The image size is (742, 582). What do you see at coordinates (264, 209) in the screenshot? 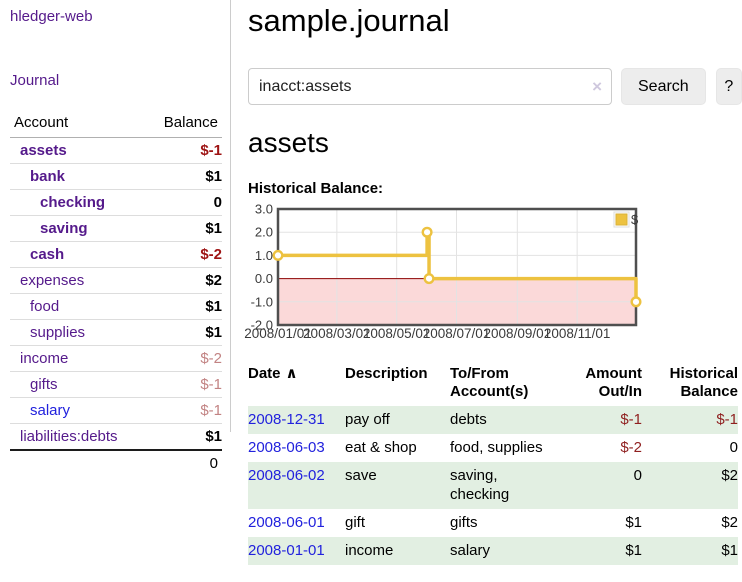
I see `svg-text: 3.0` at bounding box center [264, 209].